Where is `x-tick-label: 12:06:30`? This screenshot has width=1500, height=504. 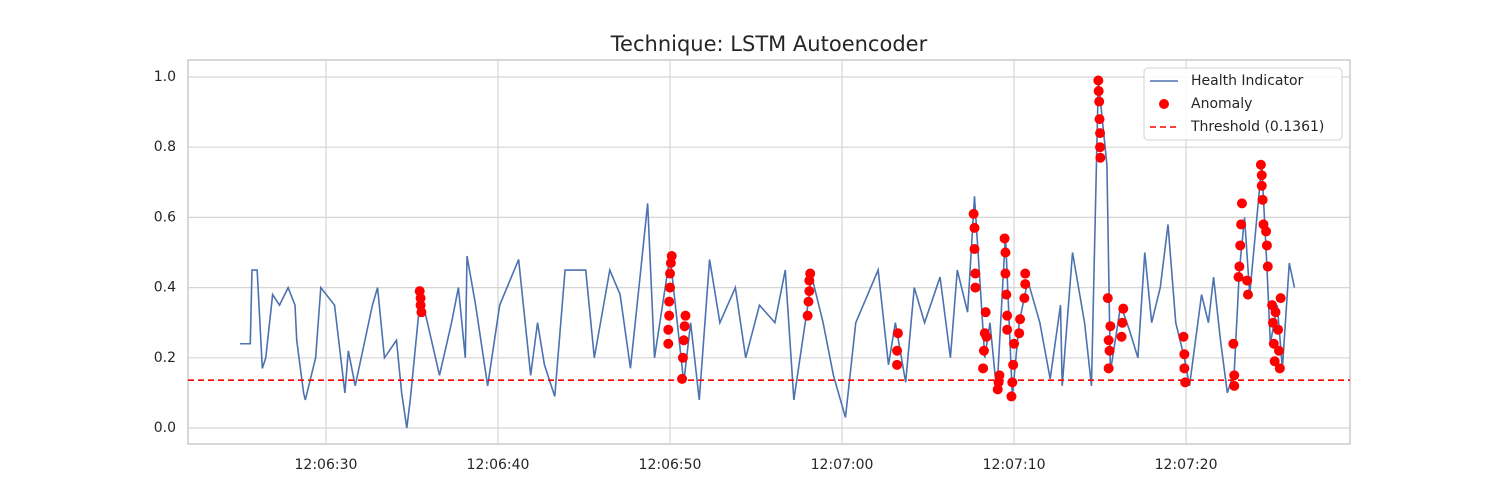
x-tick-label: 12:06:30 is located at coordinates (326, 465).